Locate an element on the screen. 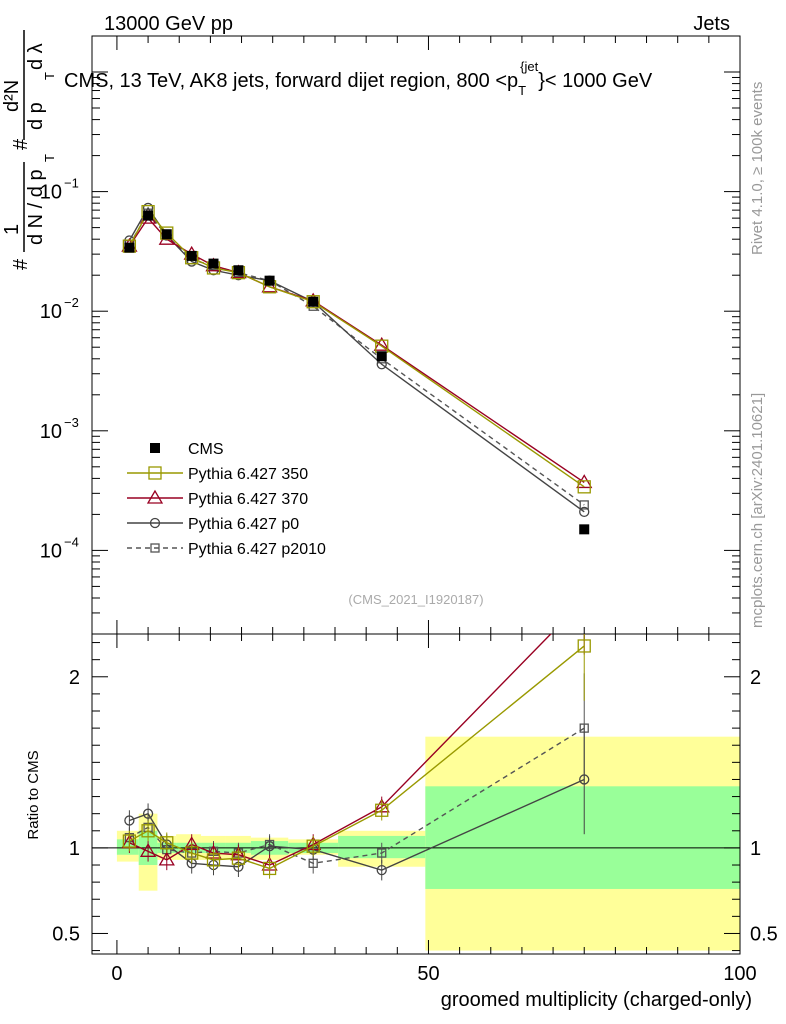 The height and width of the screenshot is (1024, 786). ylabel-t1: T is located at coordinates (49, 158).